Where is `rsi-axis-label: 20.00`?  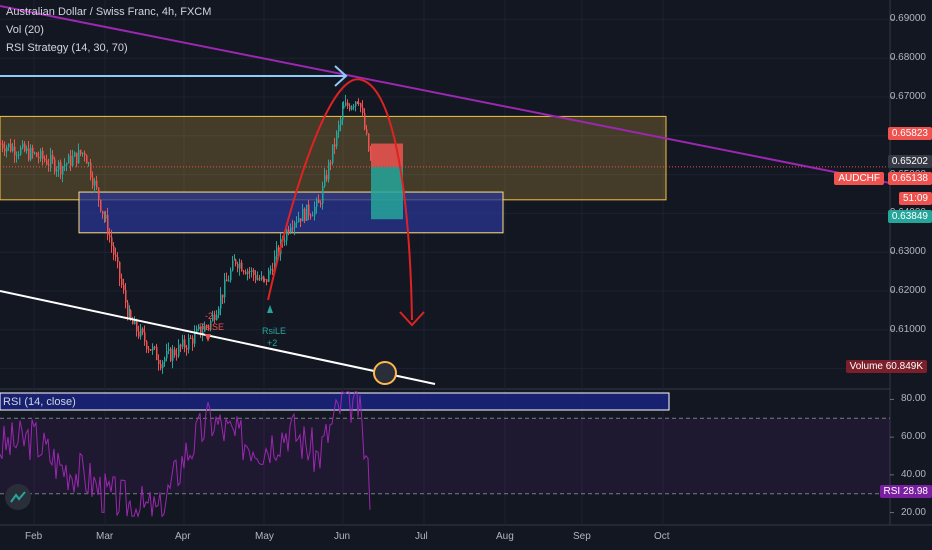
rsi-axis-label: 20.00 is located at coordinates (913, 512).